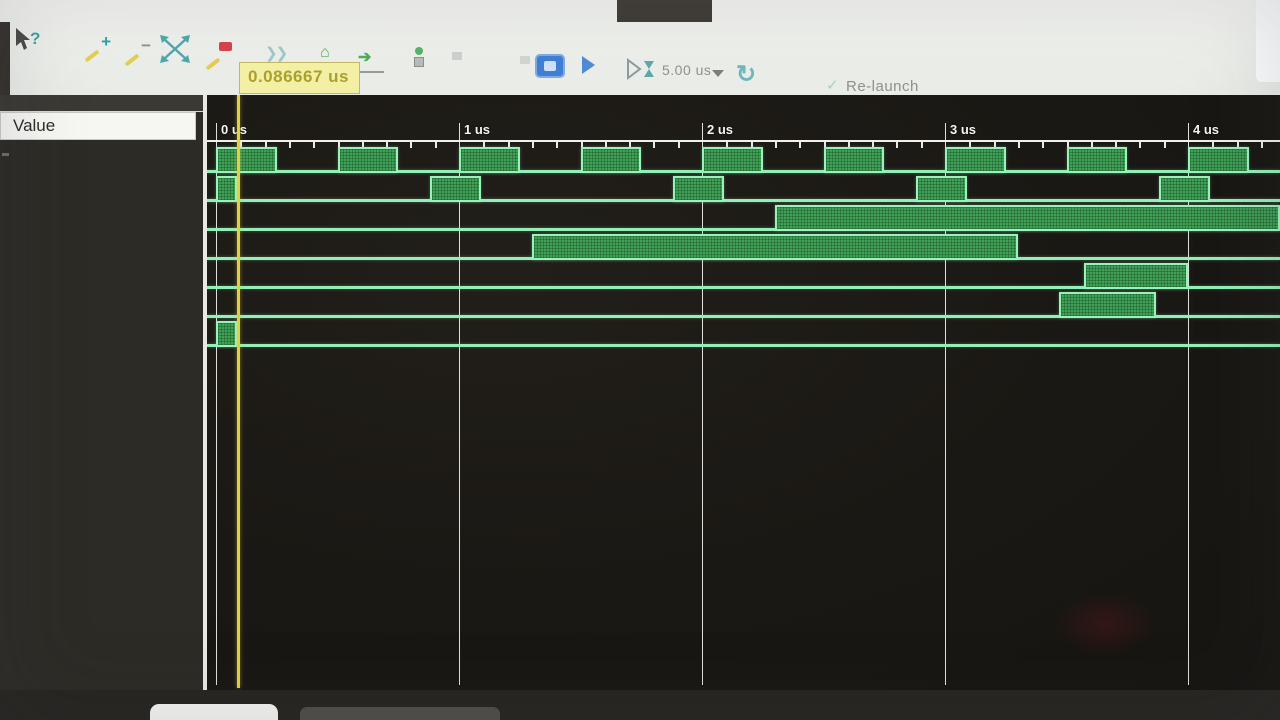 This screenshot has height=720, width=1280. What do you see at coordinates (137, 50) in the screenshot?
I see `zoom-out-icon` at bounding box center [137, 50].